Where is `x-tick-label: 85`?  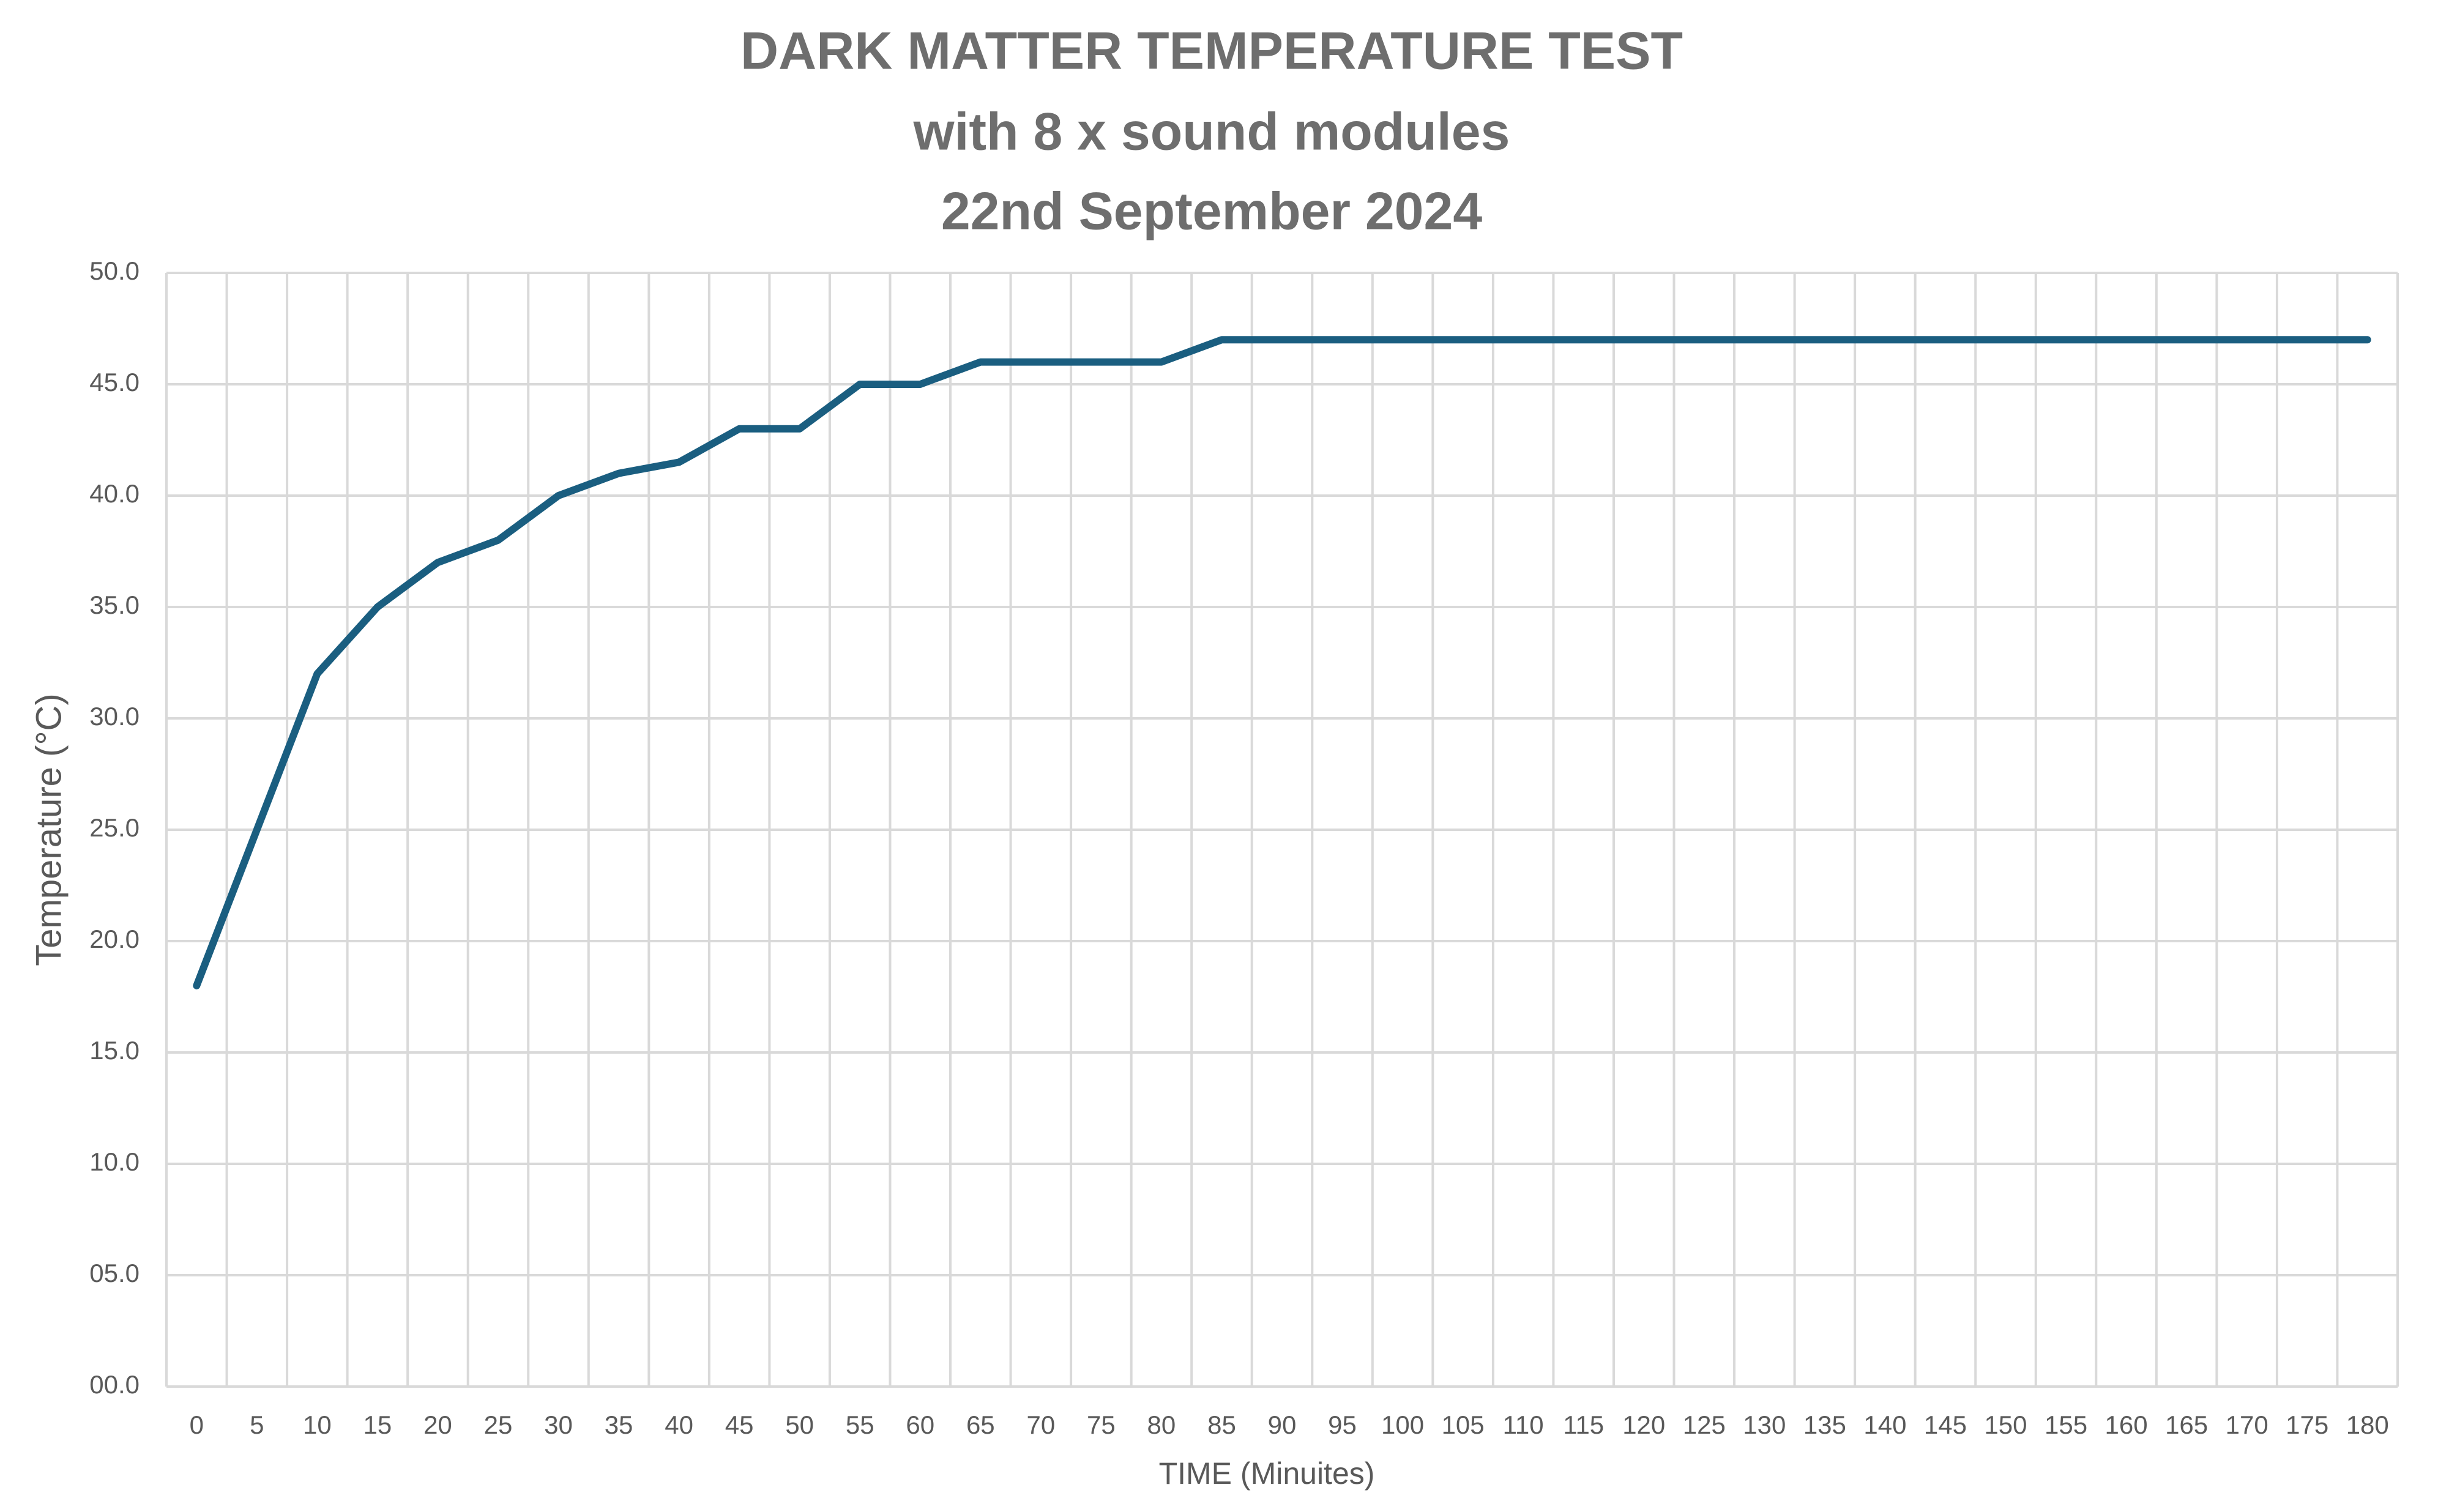
x-tick-label: 85 is located at coordinates (1221, 1424).